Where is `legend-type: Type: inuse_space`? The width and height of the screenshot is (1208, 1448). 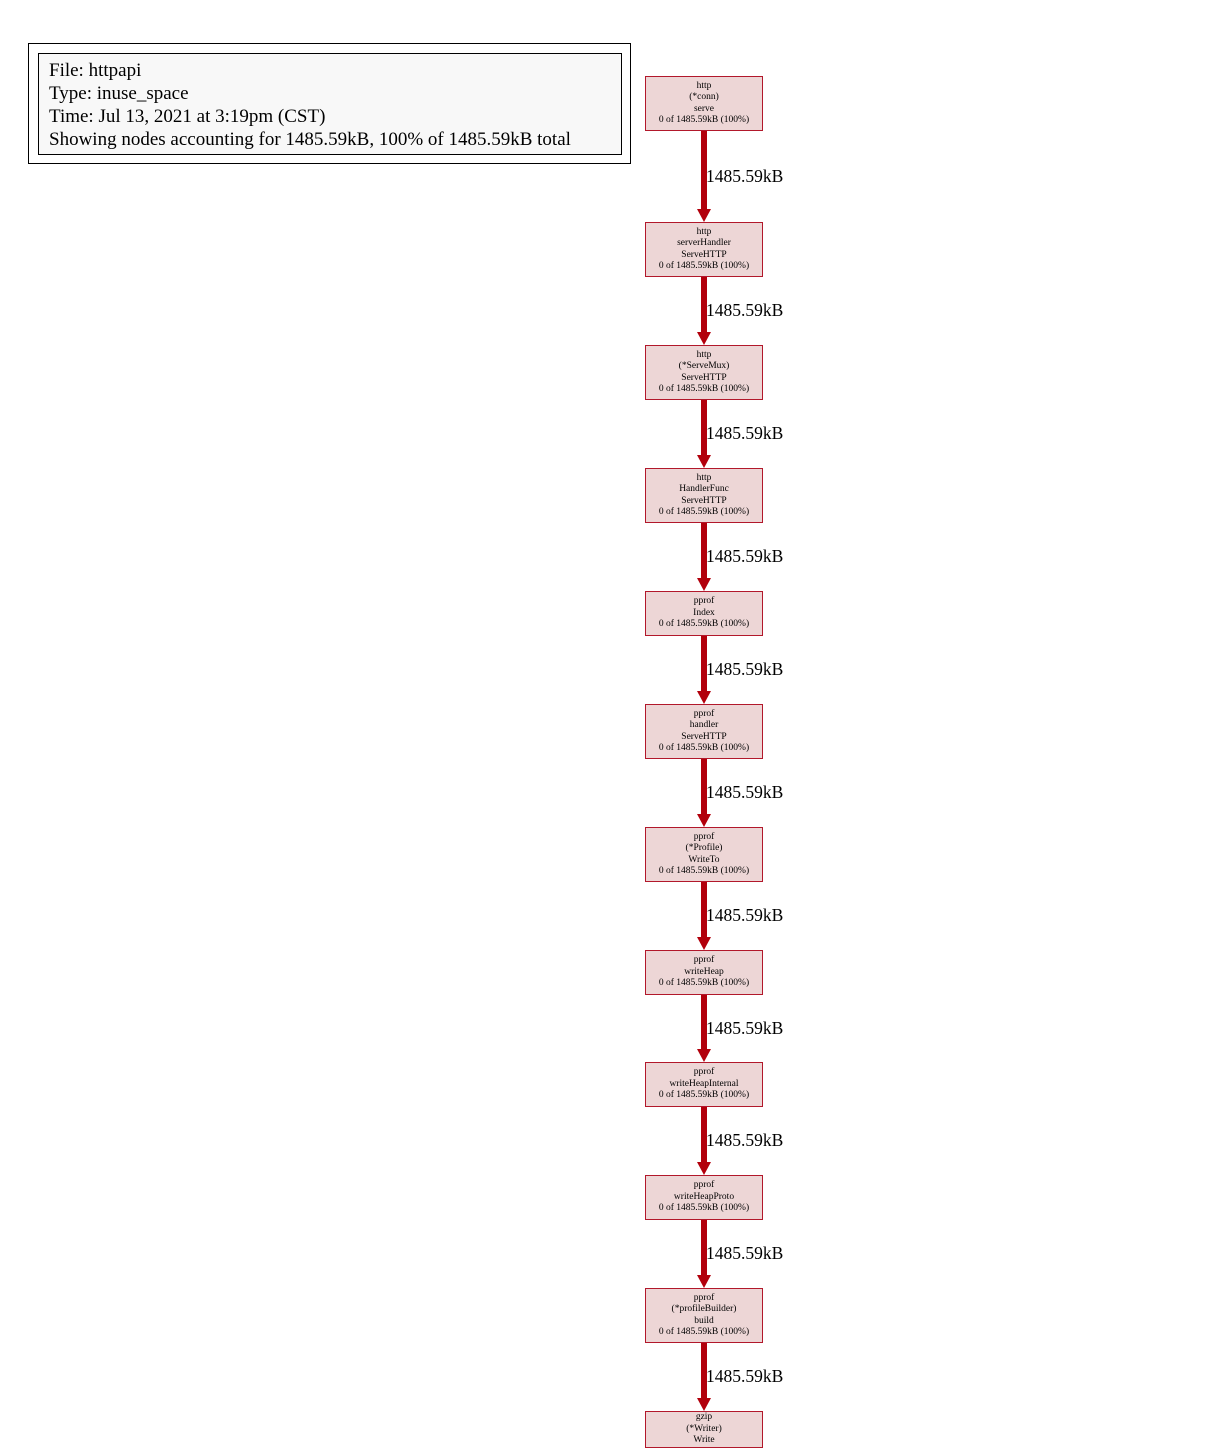 legend-type: Type: inuse_space is located at coordinates (119, 93).